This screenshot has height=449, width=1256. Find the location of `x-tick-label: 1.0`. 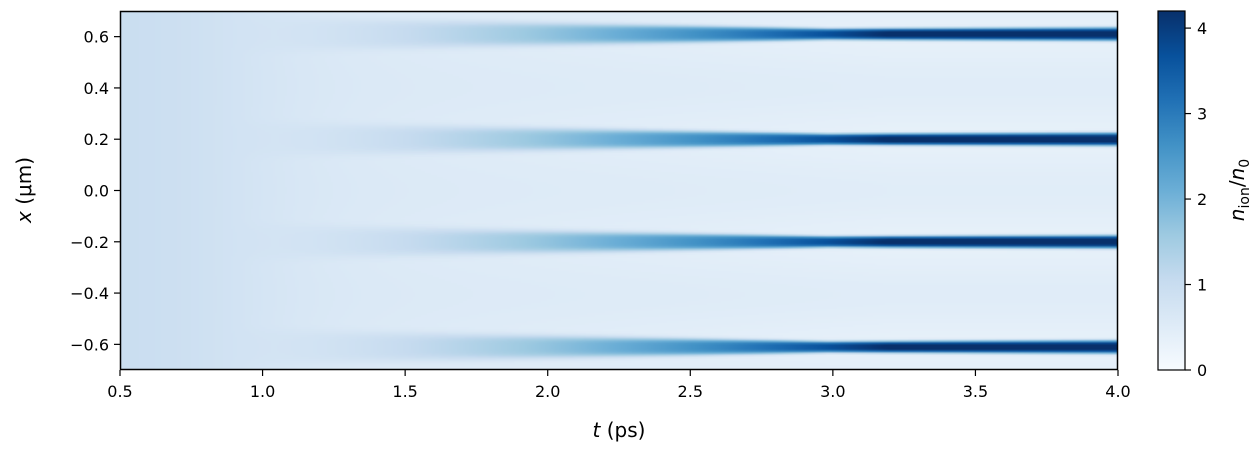

x-tick-label: 1.0 is located at coordinates (262, 391).